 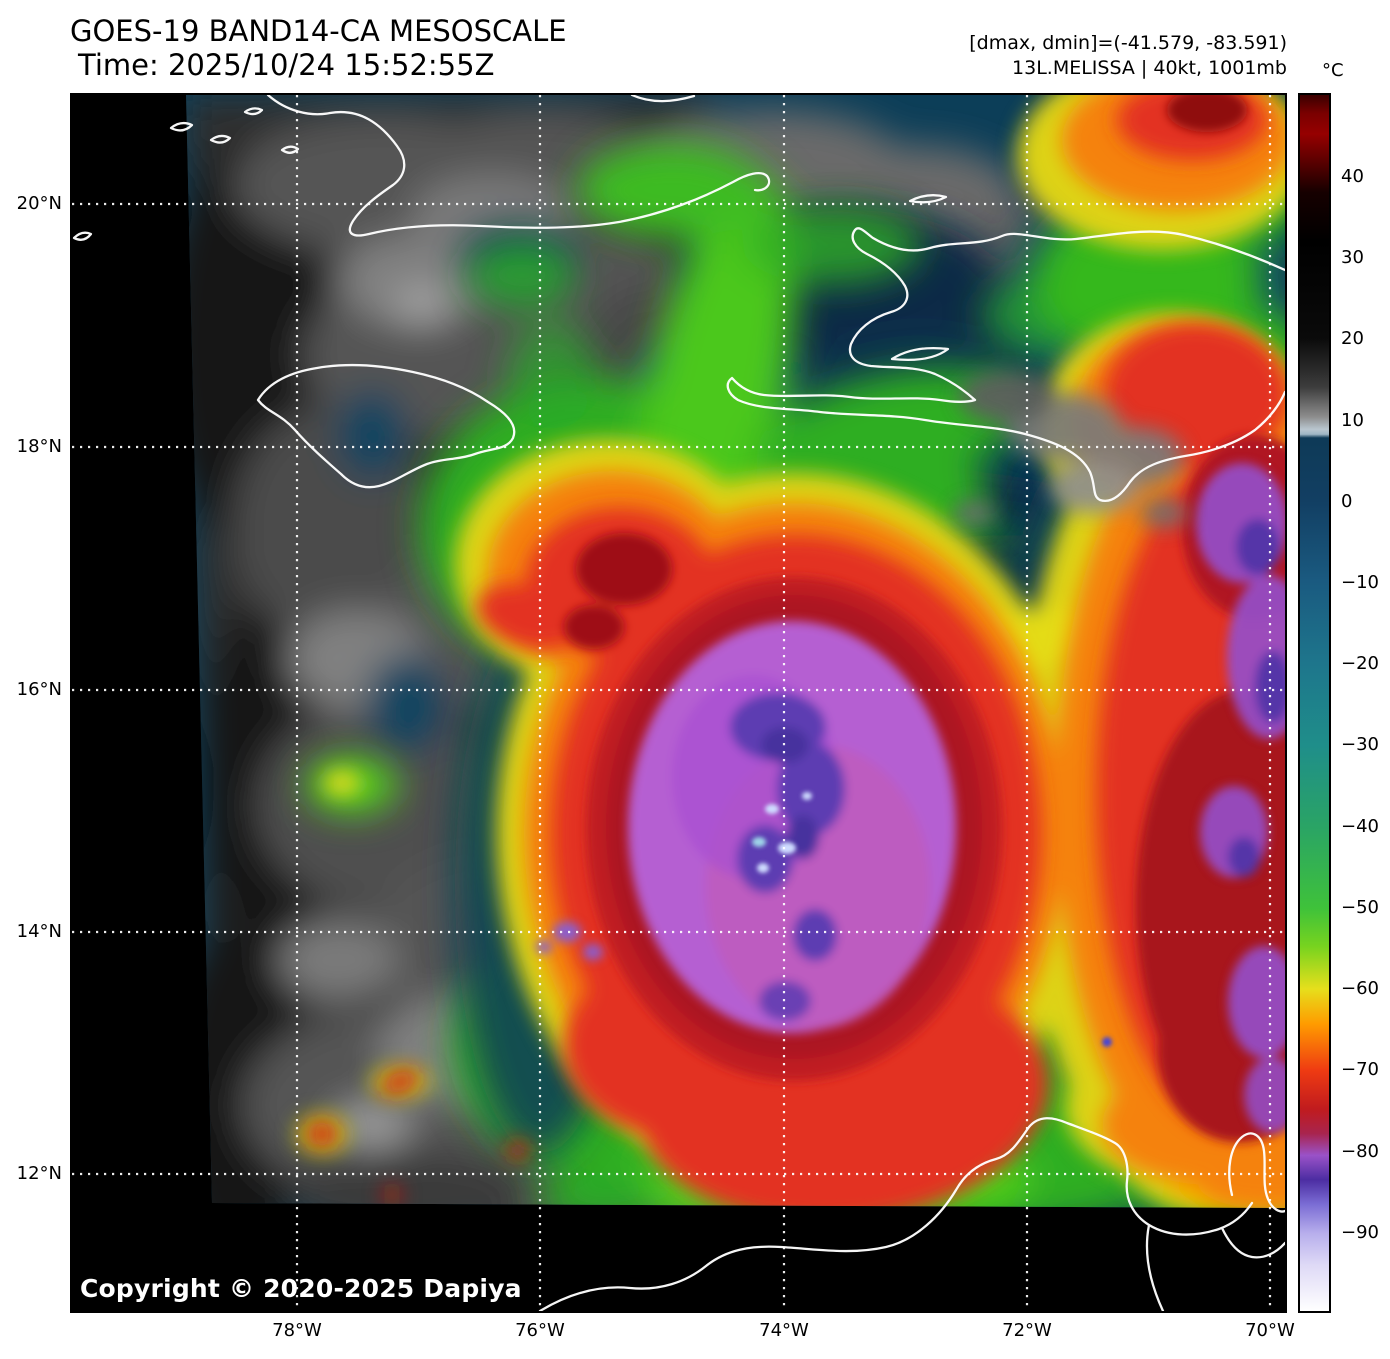 What do you see at coordinates (1005, 348) in the screenshot?
I see `hispaniola-coastline` at bounding box center [1005, 348].